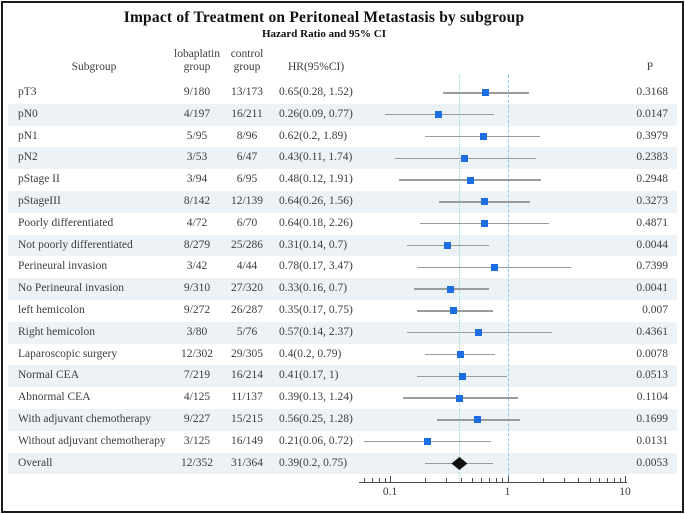 The width and height of the screenshot is (685, 514). What do you see at coordinates (39, 201) in the screenshot?
I see `subgroup-label: pStageIII` at bounding box center [39, 201].